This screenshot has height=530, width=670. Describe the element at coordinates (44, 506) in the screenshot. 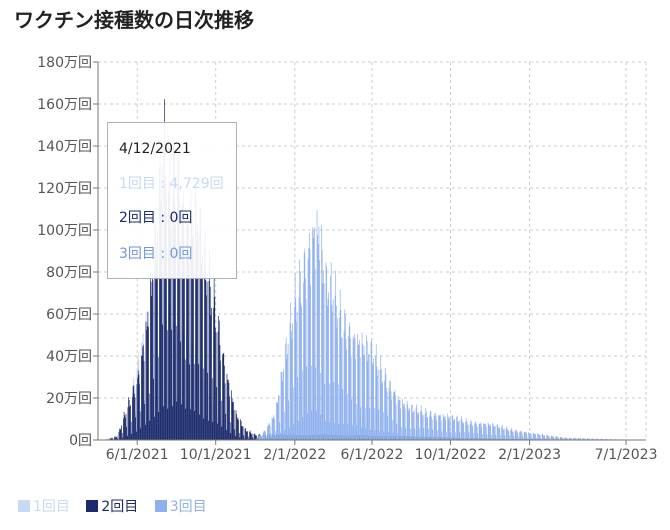

I see `legend-item-dose1: 1回目` at that location.